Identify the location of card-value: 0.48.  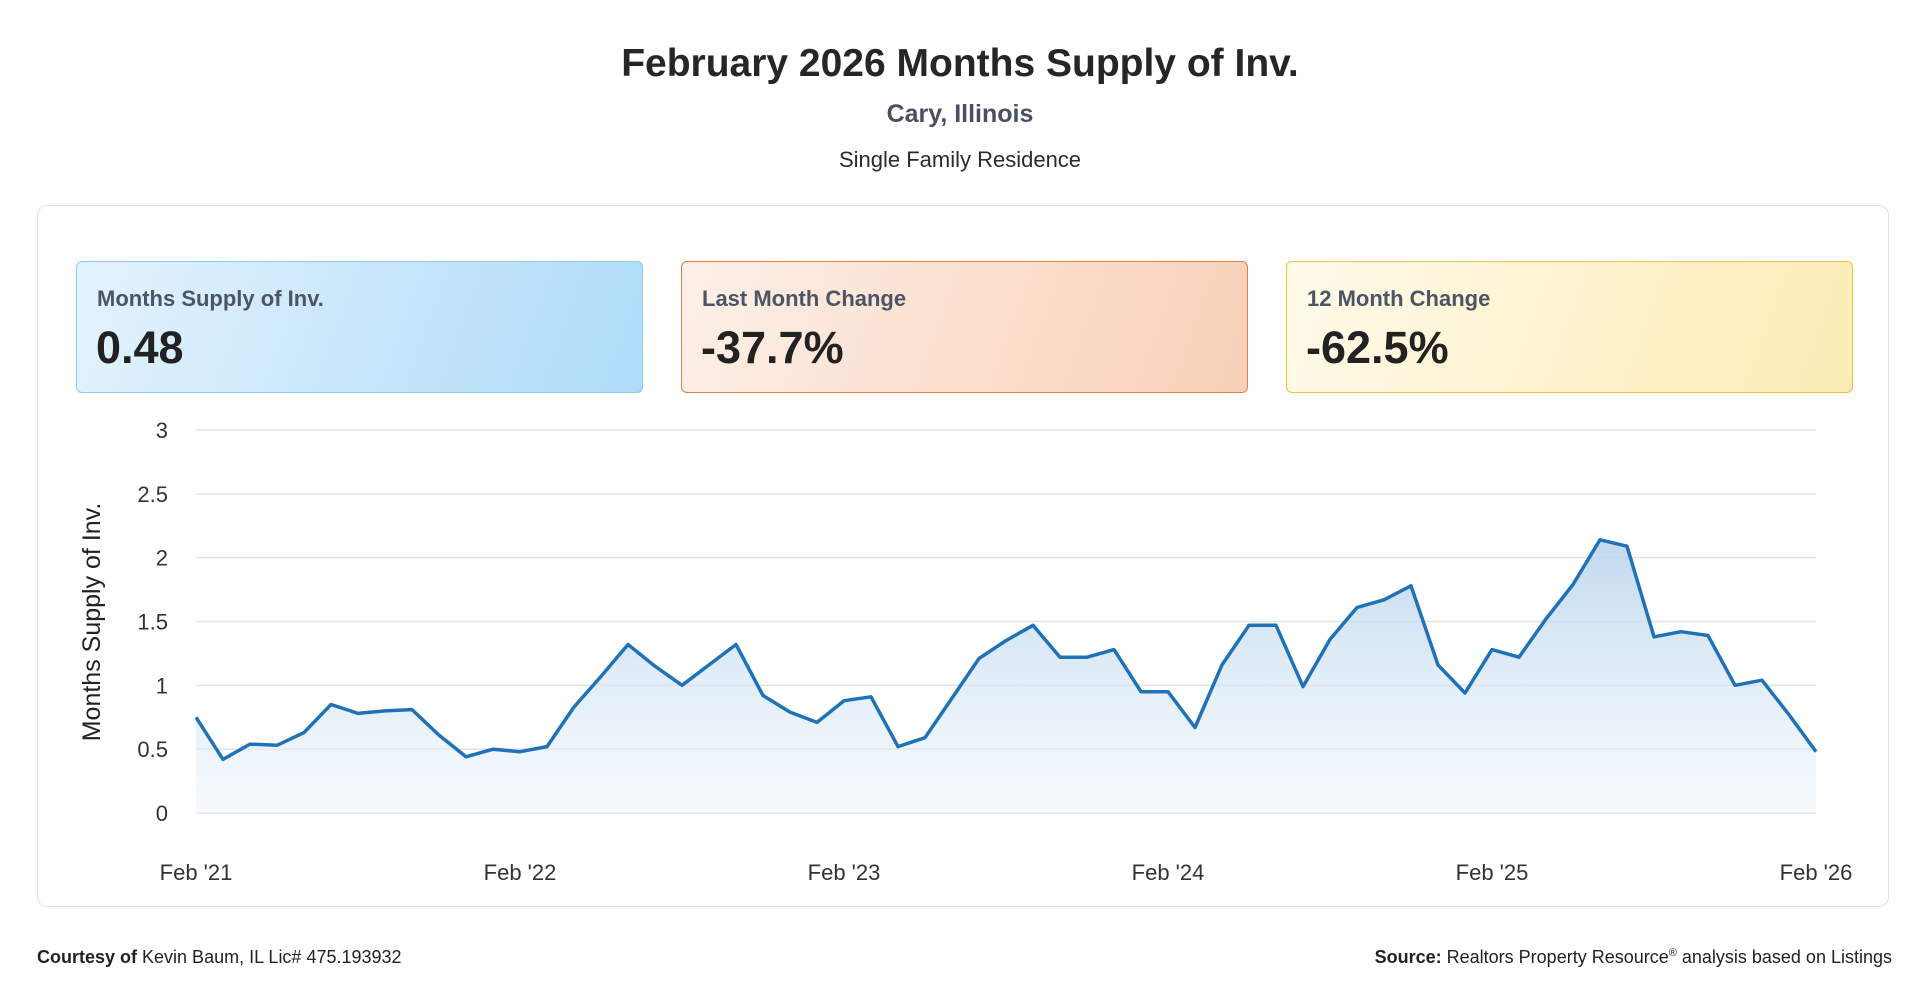
(140, 347).